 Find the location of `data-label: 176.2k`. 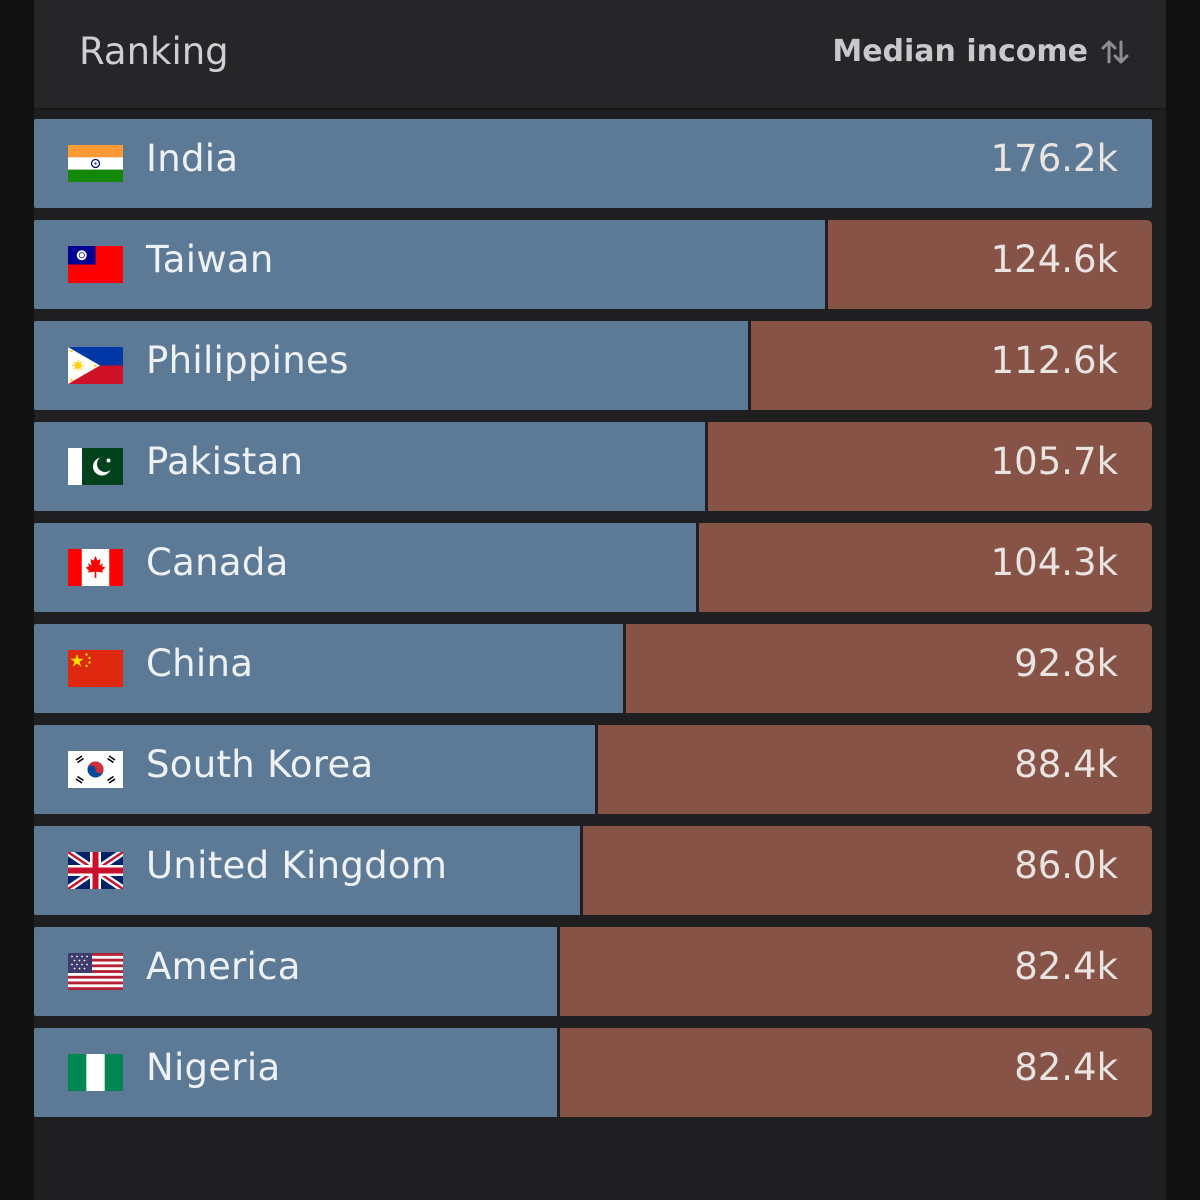

data-label: 176.2k is located at coordinates (1054, 158).